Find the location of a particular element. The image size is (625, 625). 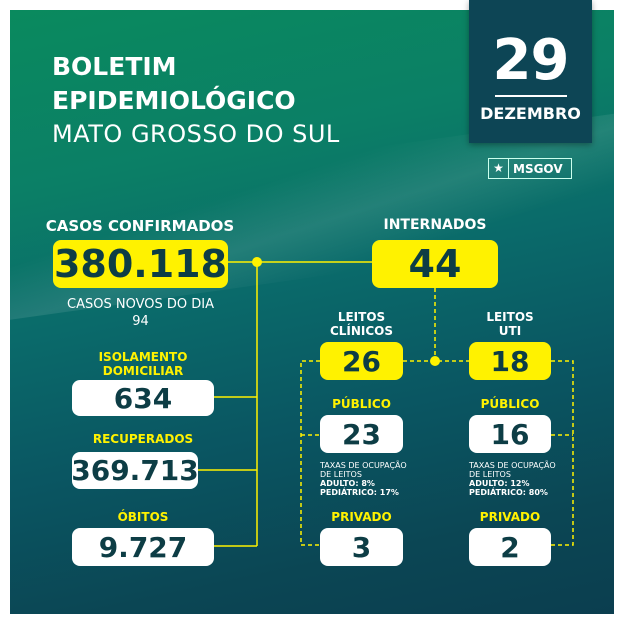

deaths-value: 9.727 is located at coordinates (143, 547).